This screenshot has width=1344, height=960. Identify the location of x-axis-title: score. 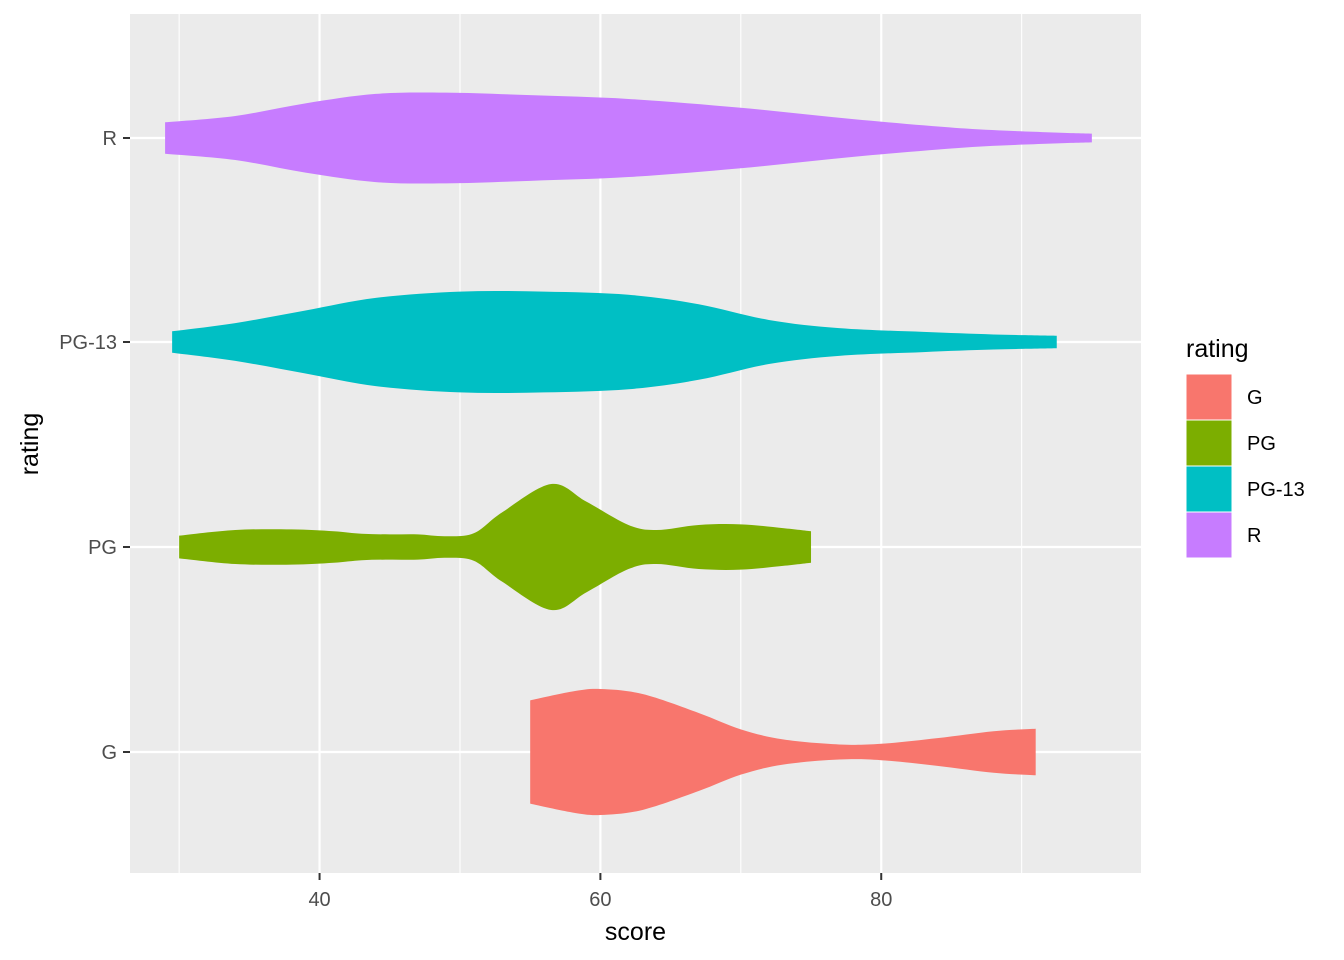
(635, 932).